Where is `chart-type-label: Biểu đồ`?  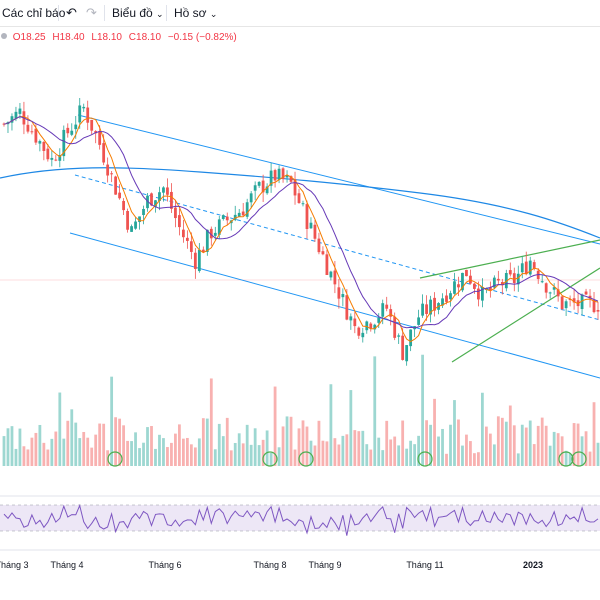 chart-type-label: Biểu đồ is located at coordinates (132, 13).